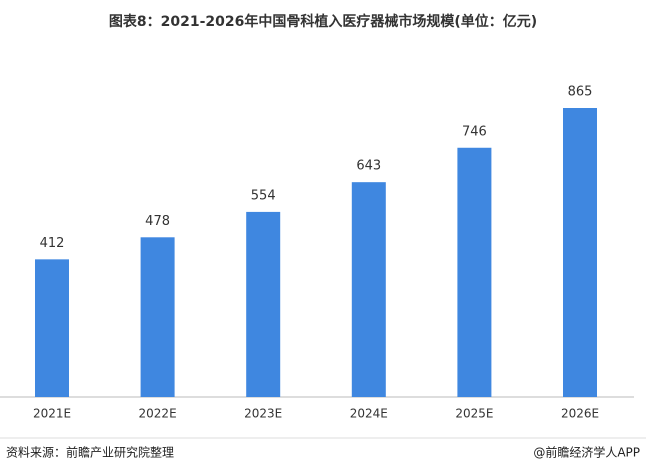 Image resolution: width=646 pixels, height=473 pixels. Describe the element at coordinates (157, 221) in the screenshot. I see `value-label: 478` at that location.